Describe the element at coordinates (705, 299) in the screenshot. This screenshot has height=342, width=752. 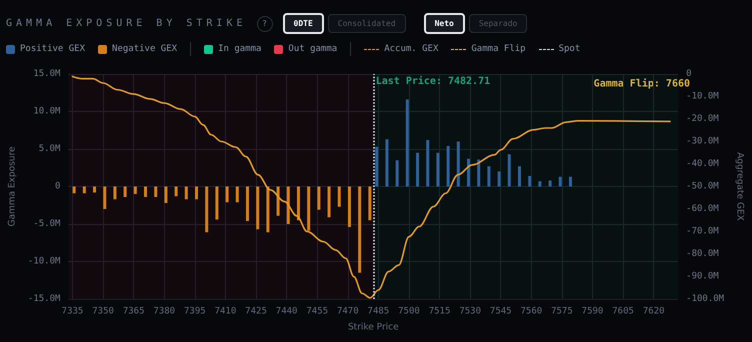
I see `y2-tick-label: -100.0M` at that location.